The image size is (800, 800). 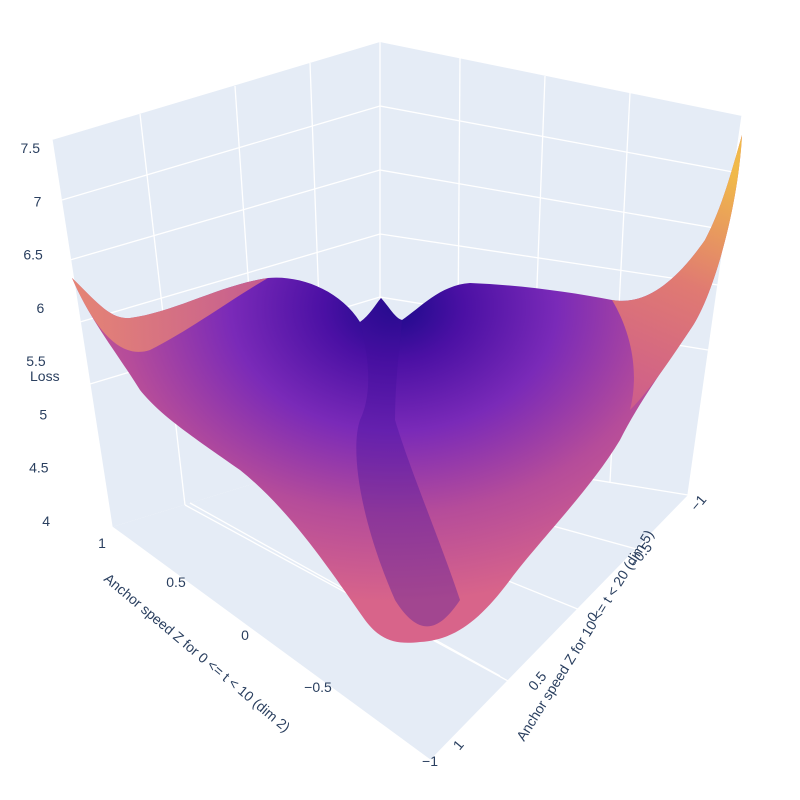 I want to click on z-tick-label: 7, so click(x=38, y=201).